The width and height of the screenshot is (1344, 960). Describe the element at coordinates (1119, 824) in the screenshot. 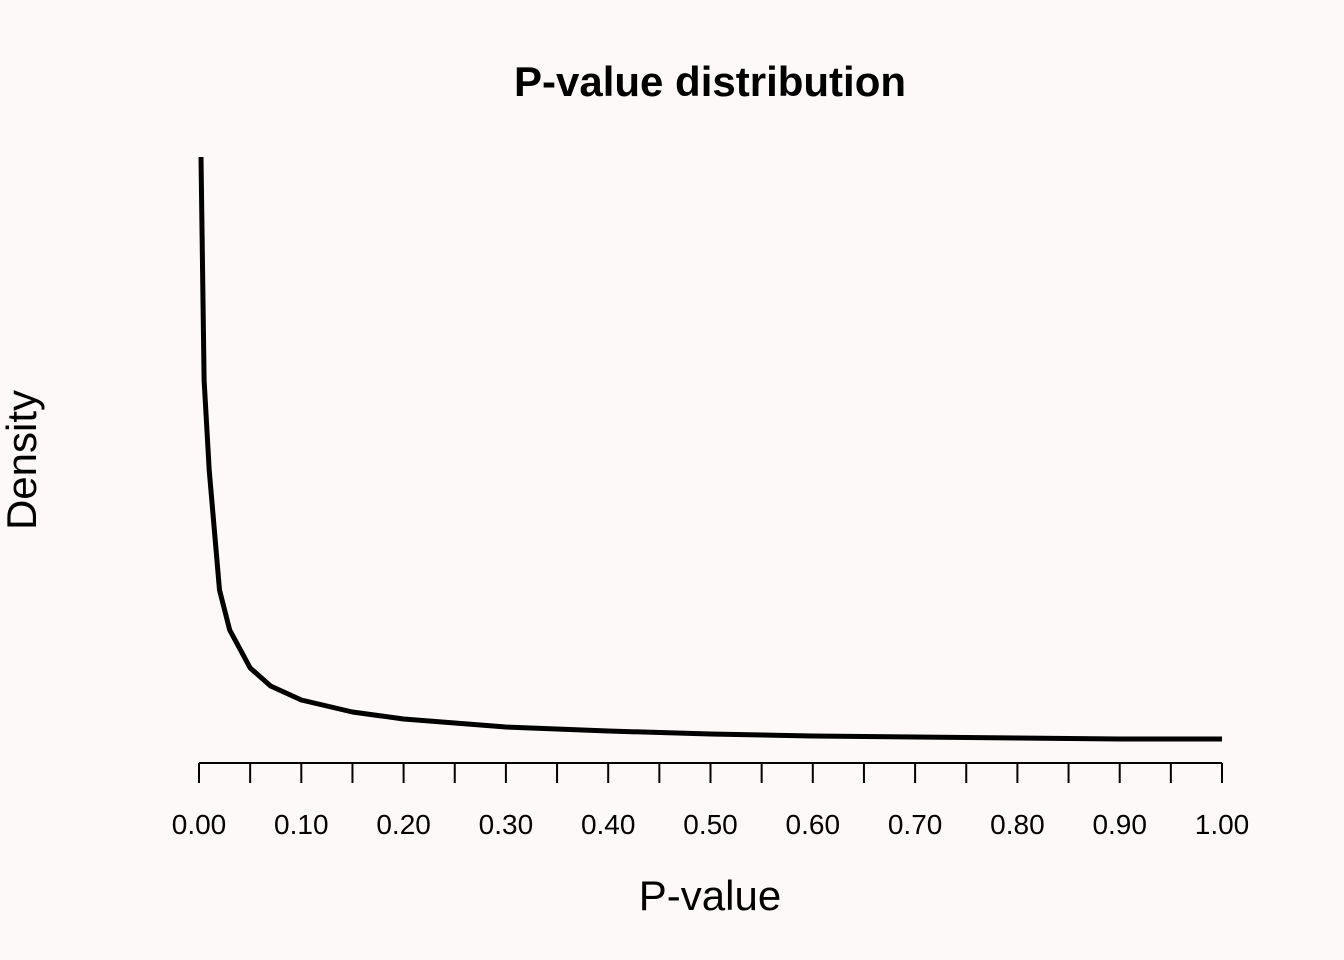

I see `x-tick-label: 0.90` at that location.